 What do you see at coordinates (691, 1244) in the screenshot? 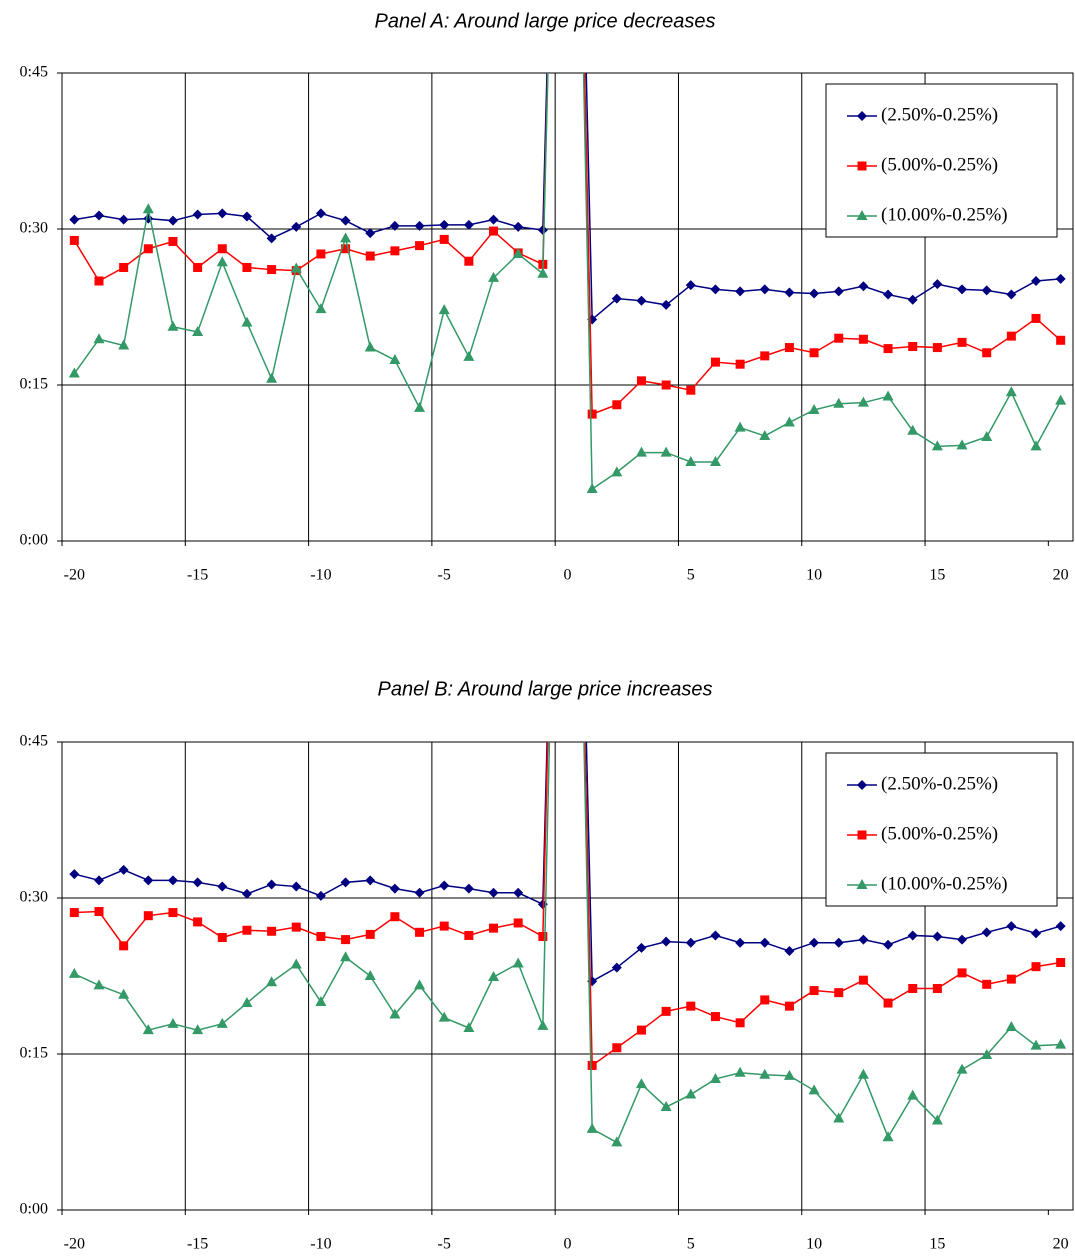
I see `x-tick-label: 5` at bounding box center [691, 1244].